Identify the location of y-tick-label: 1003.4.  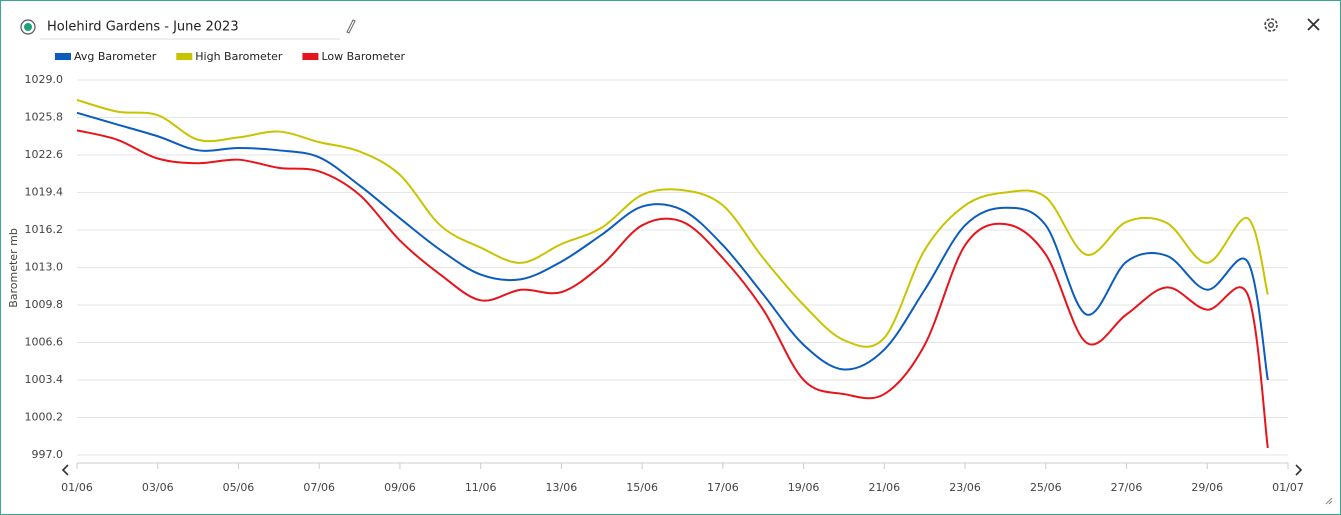
(44, 379).